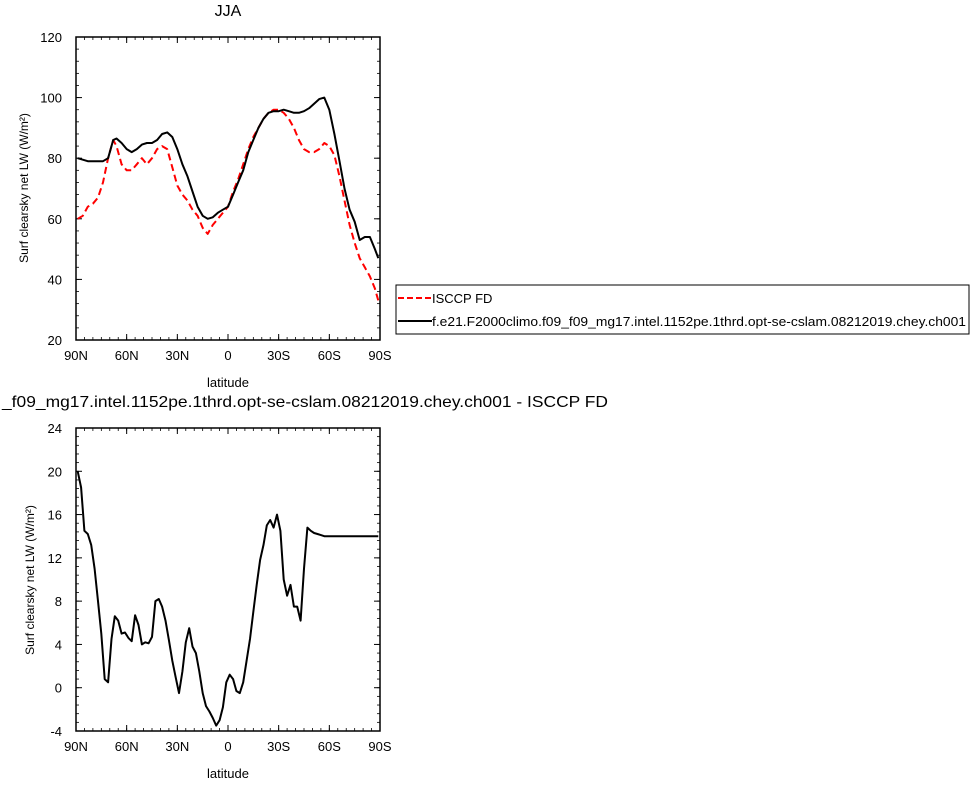 The width and height of the screenshot is (976, 785). What do you see at coordinates (56, 731) in the screenshot?
I see `y-tick-label: -4` at bounding box center [56, 731].